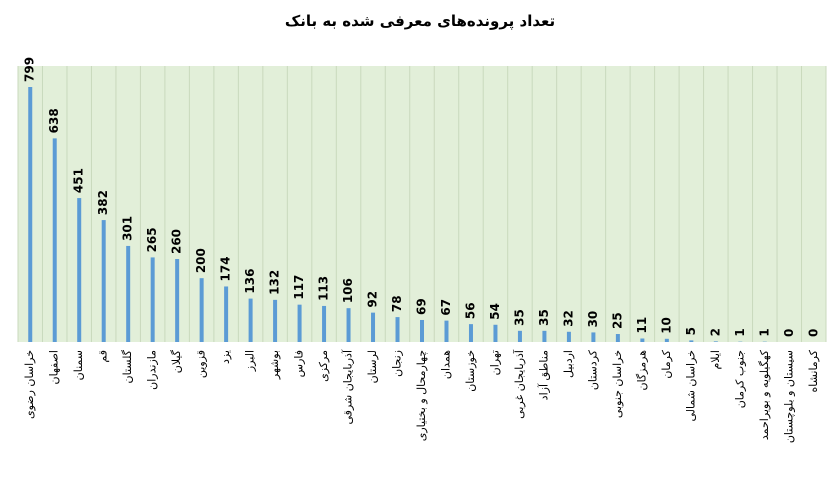 The height and width of the screenshot is (497, 835). Describe the element at coordinates (78, 365) in the screenshot. I see `x-tick-label: سمنان` at that location.